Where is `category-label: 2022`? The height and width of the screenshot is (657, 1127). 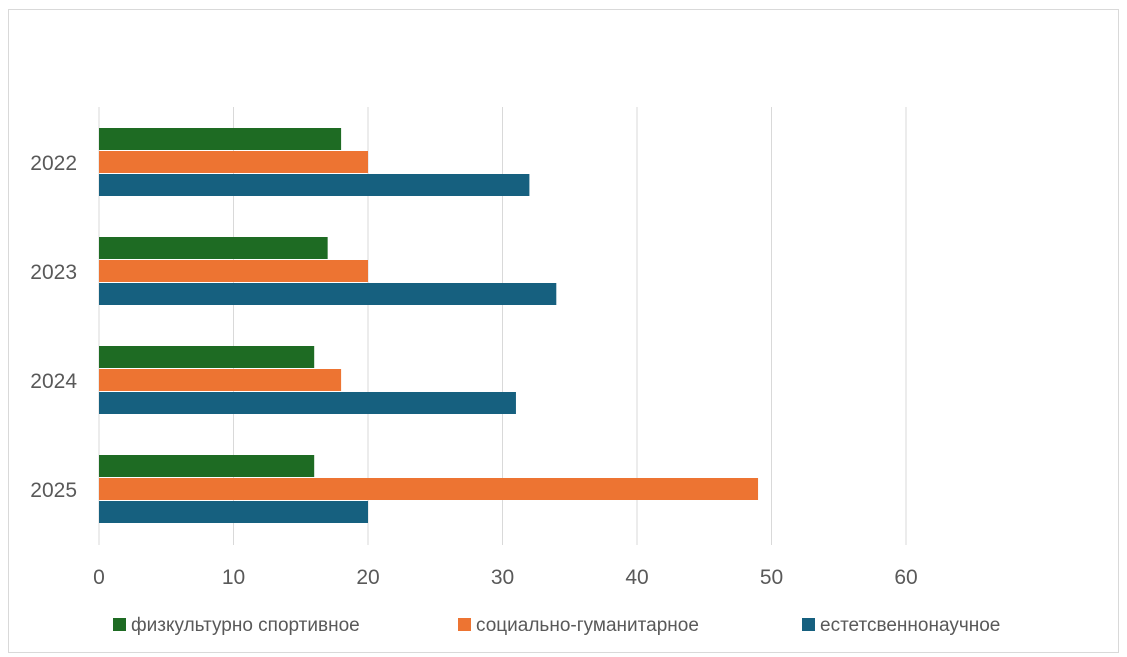
category-label: 2022 is located at coordinates (53, 163).